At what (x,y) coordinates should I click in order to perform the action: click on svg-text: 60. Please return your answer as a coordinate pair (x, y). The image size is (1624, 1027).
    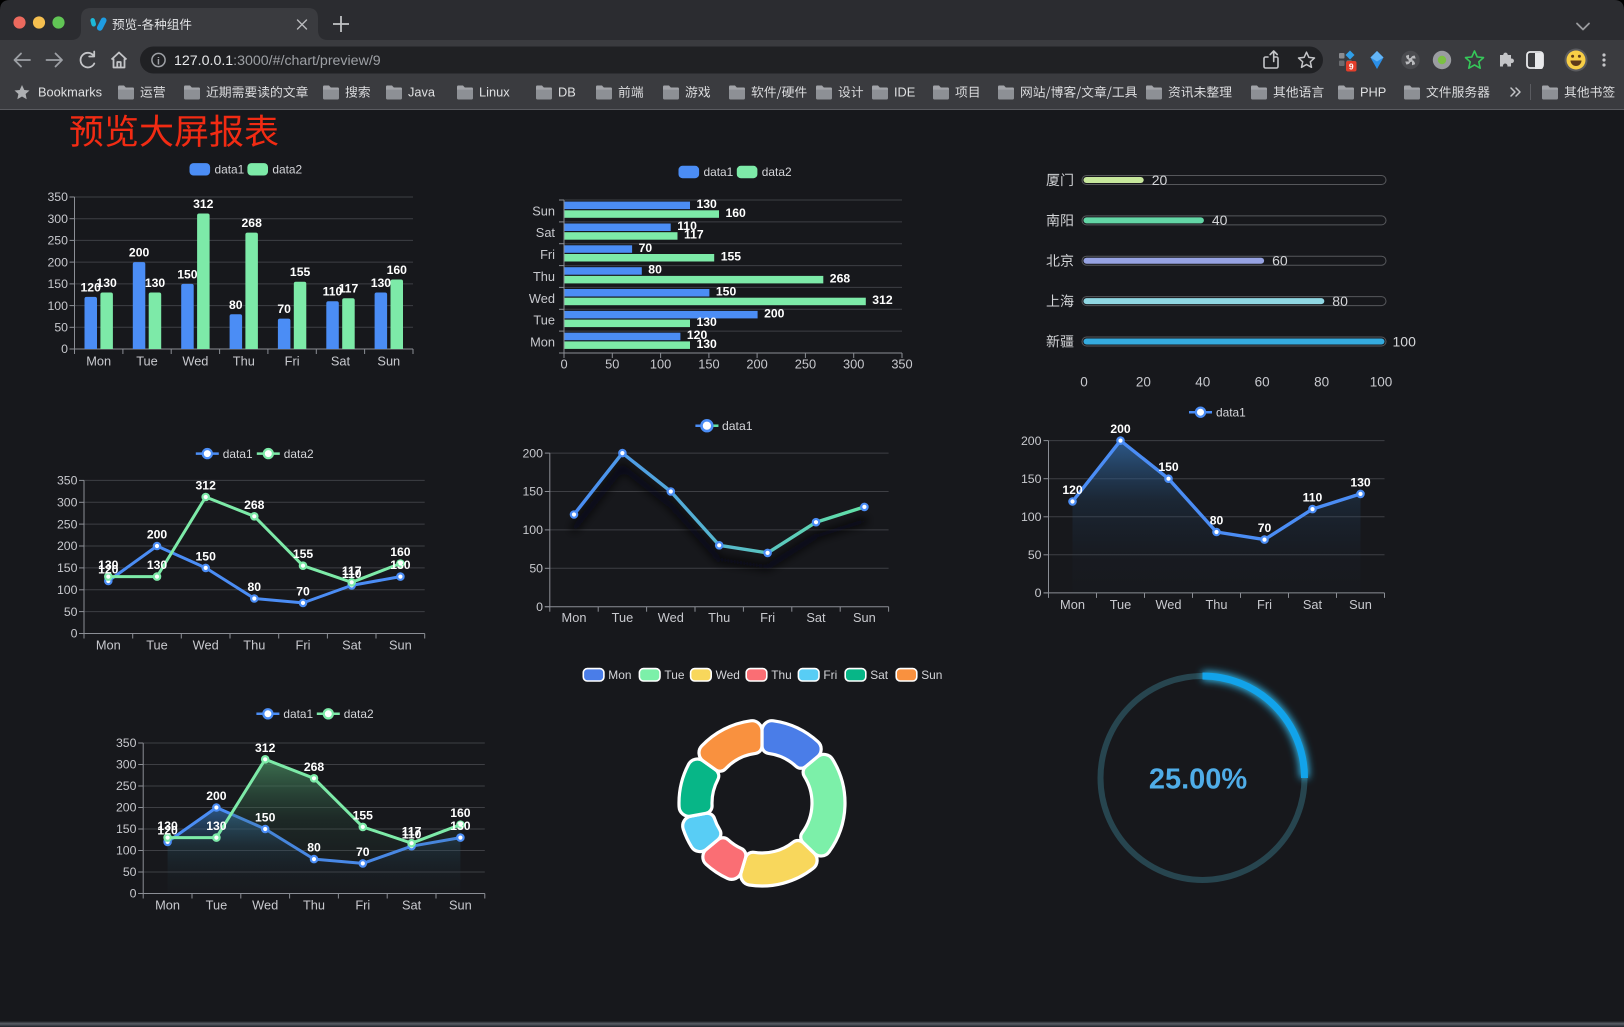
    Looking at the image, I should click on (1280, 261).